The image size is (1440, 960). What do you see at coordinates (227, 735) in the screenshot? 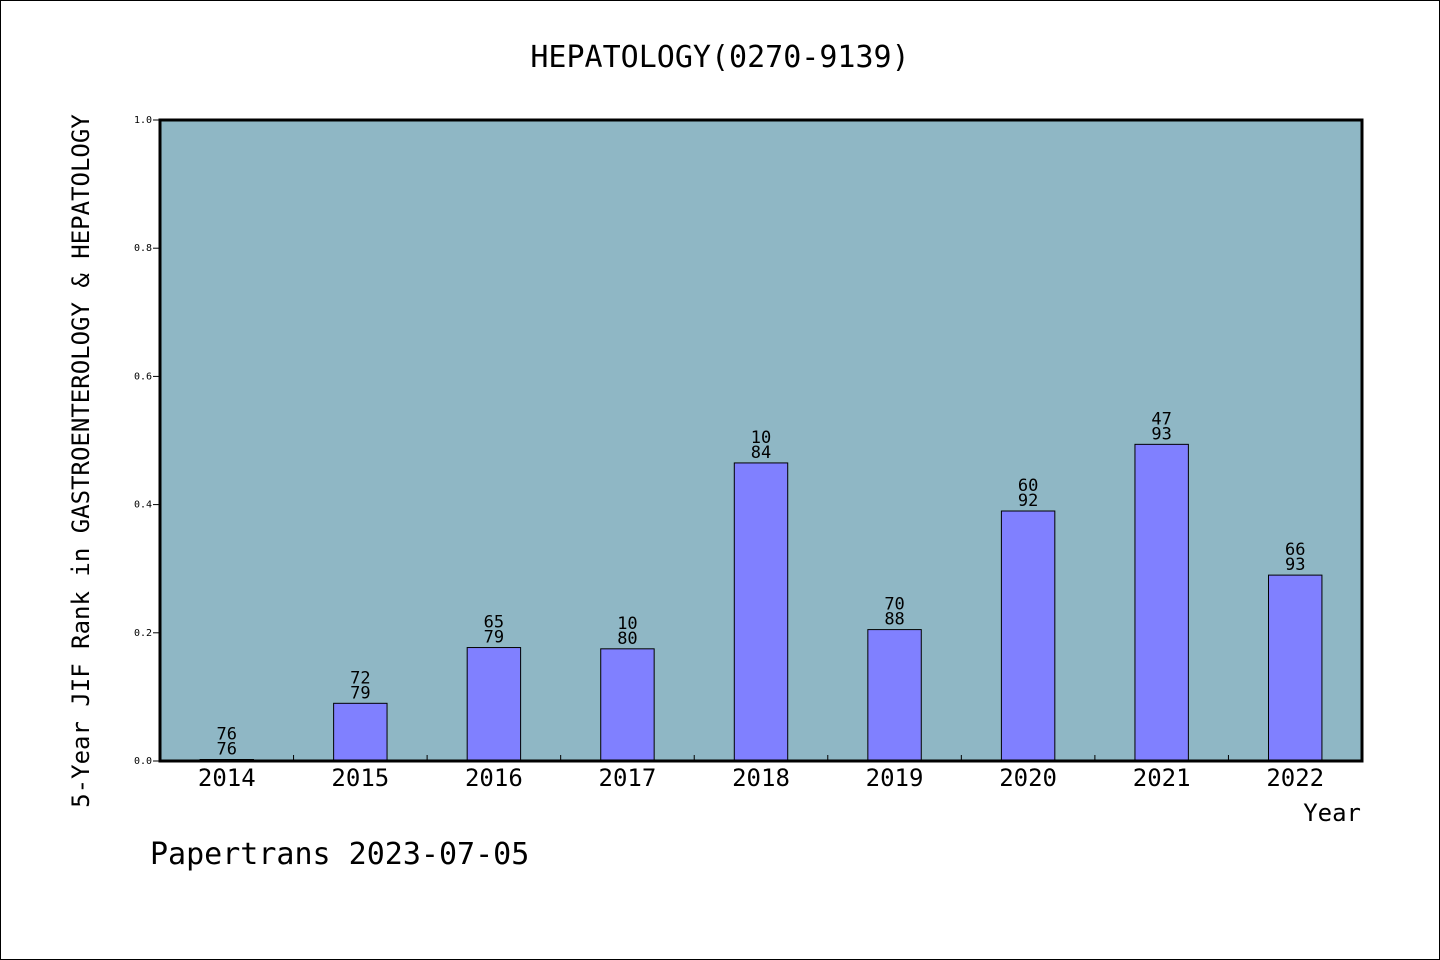
I see `bar-label-top-2014: 76` at bounding box center [227, 735].